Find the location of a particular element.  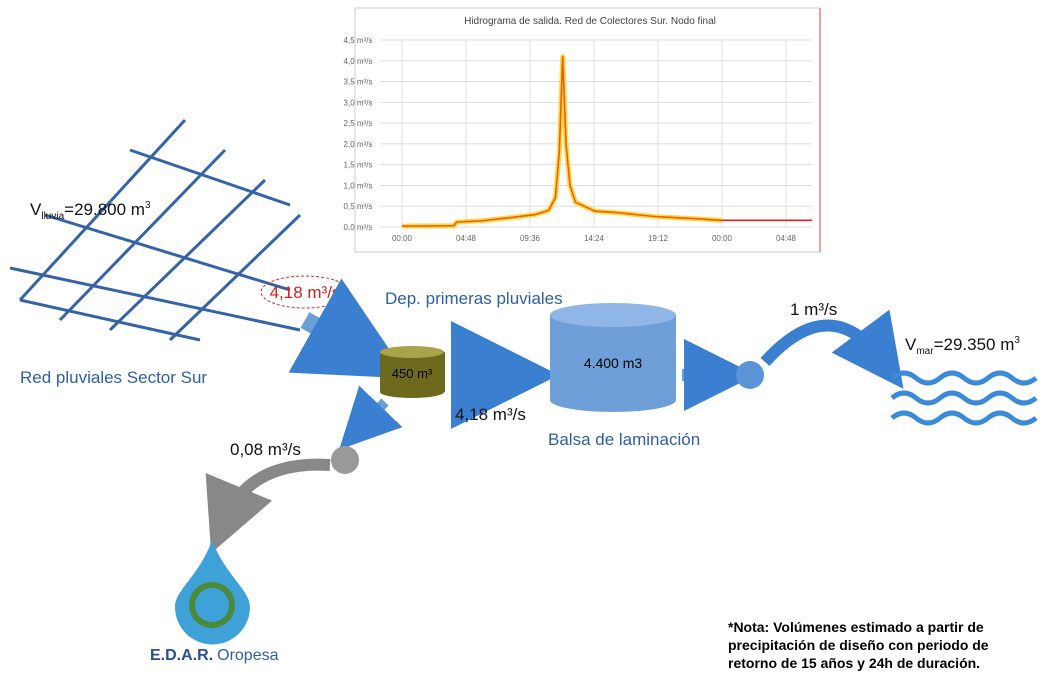

waves is located at coordinates (964, 398).